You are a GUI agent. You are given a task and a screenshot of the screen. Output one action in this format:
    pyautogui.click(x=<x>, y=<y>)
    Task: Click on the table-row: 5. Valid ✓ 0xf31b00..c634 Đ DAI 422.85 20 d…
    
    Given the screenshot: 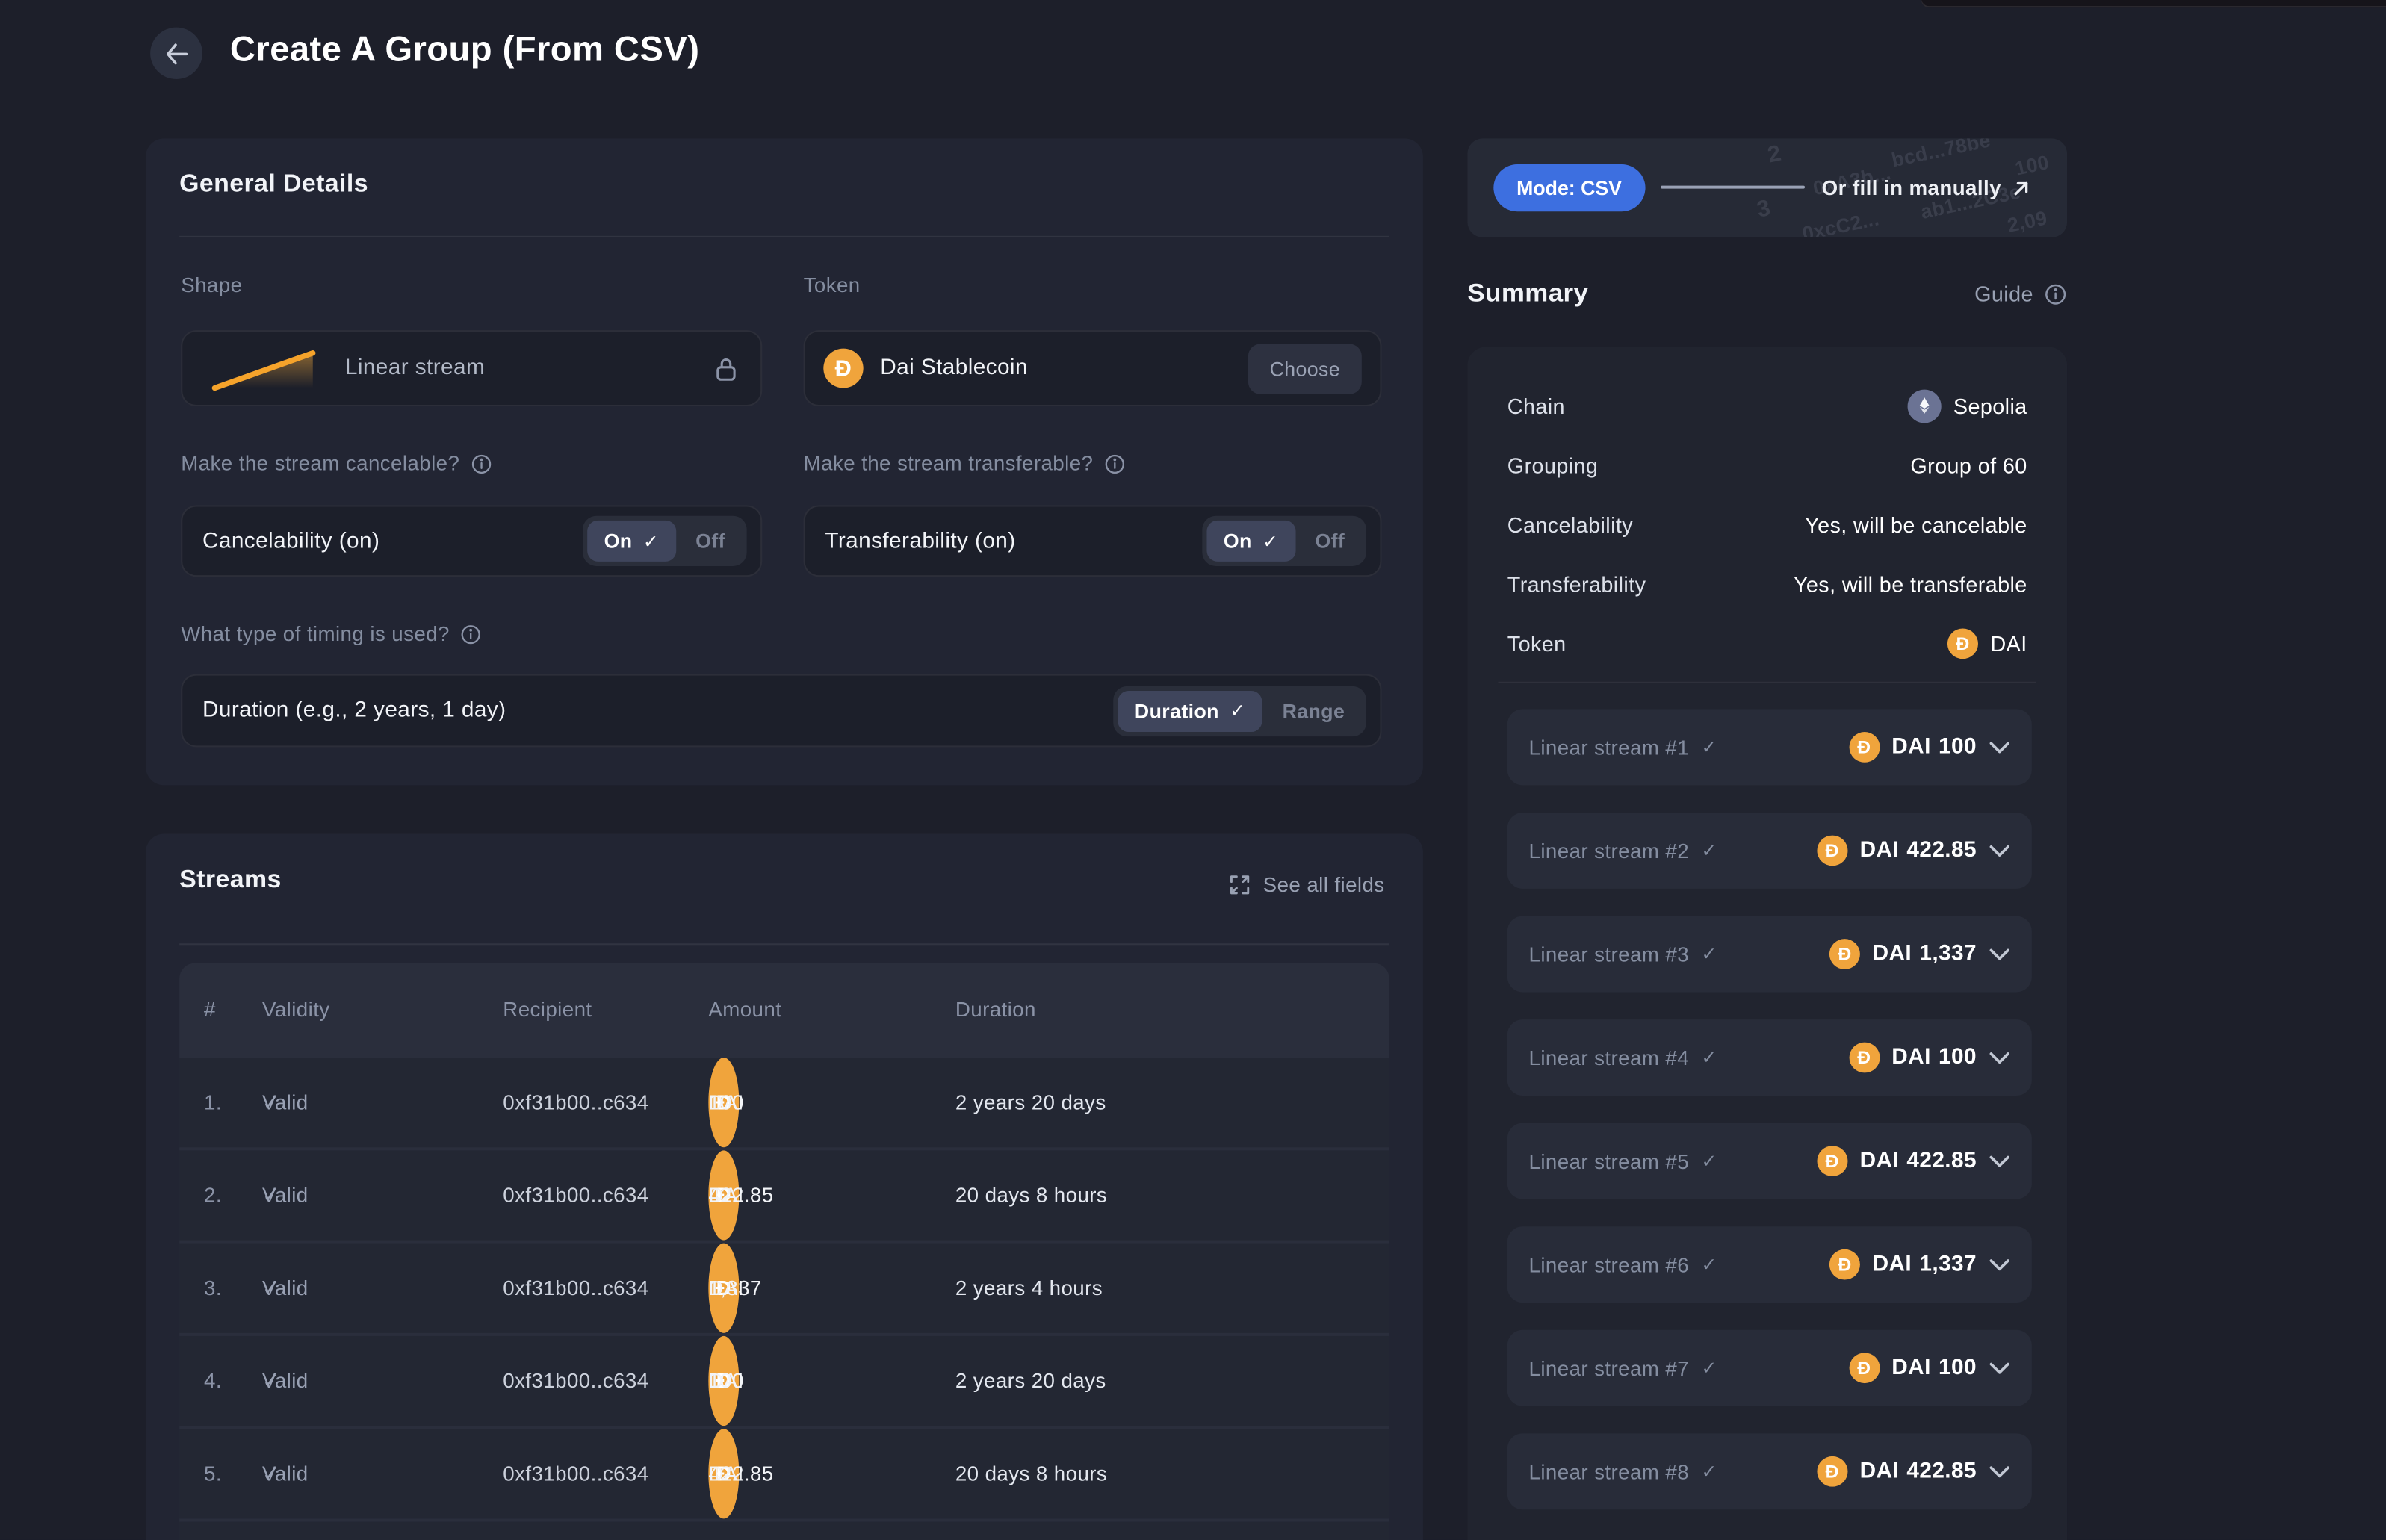 What is the action you would take?
    pyautogui.click(x=784, y=1474)
    